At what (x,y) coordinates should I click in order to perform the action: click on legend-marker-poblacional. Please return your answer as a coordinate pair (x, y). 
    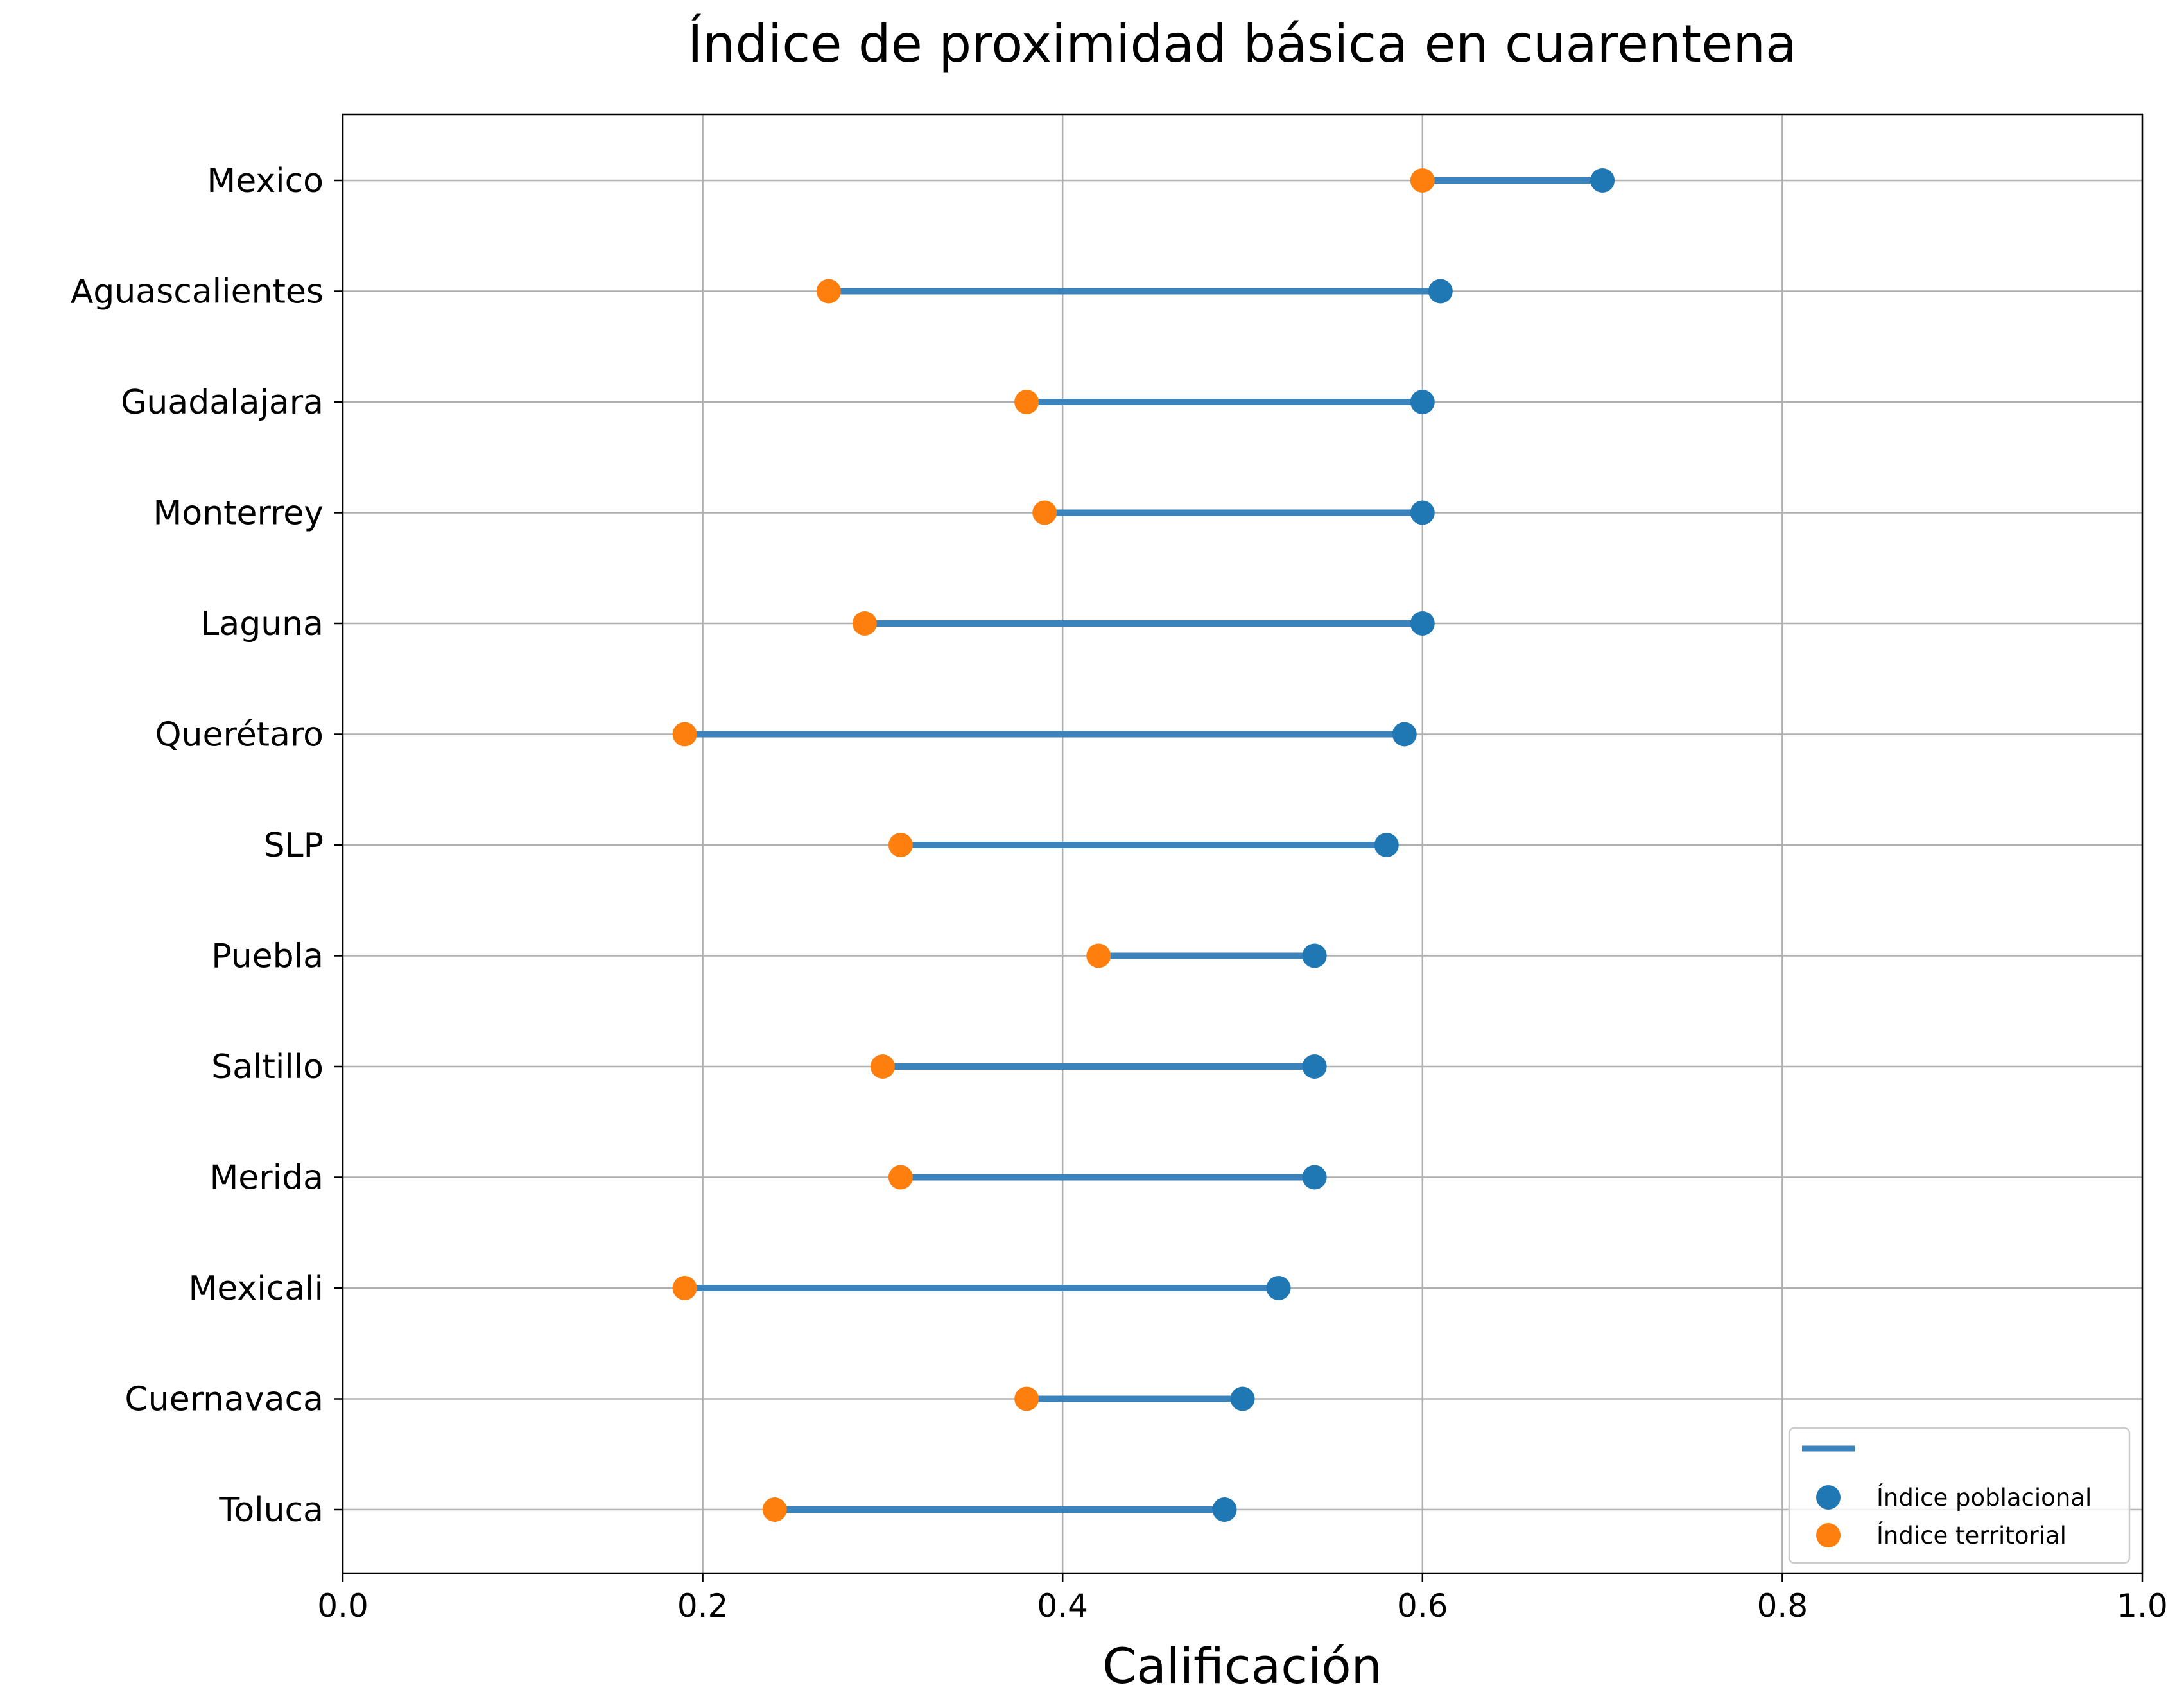
    Looking at the image, I should click on (1828, 1497).